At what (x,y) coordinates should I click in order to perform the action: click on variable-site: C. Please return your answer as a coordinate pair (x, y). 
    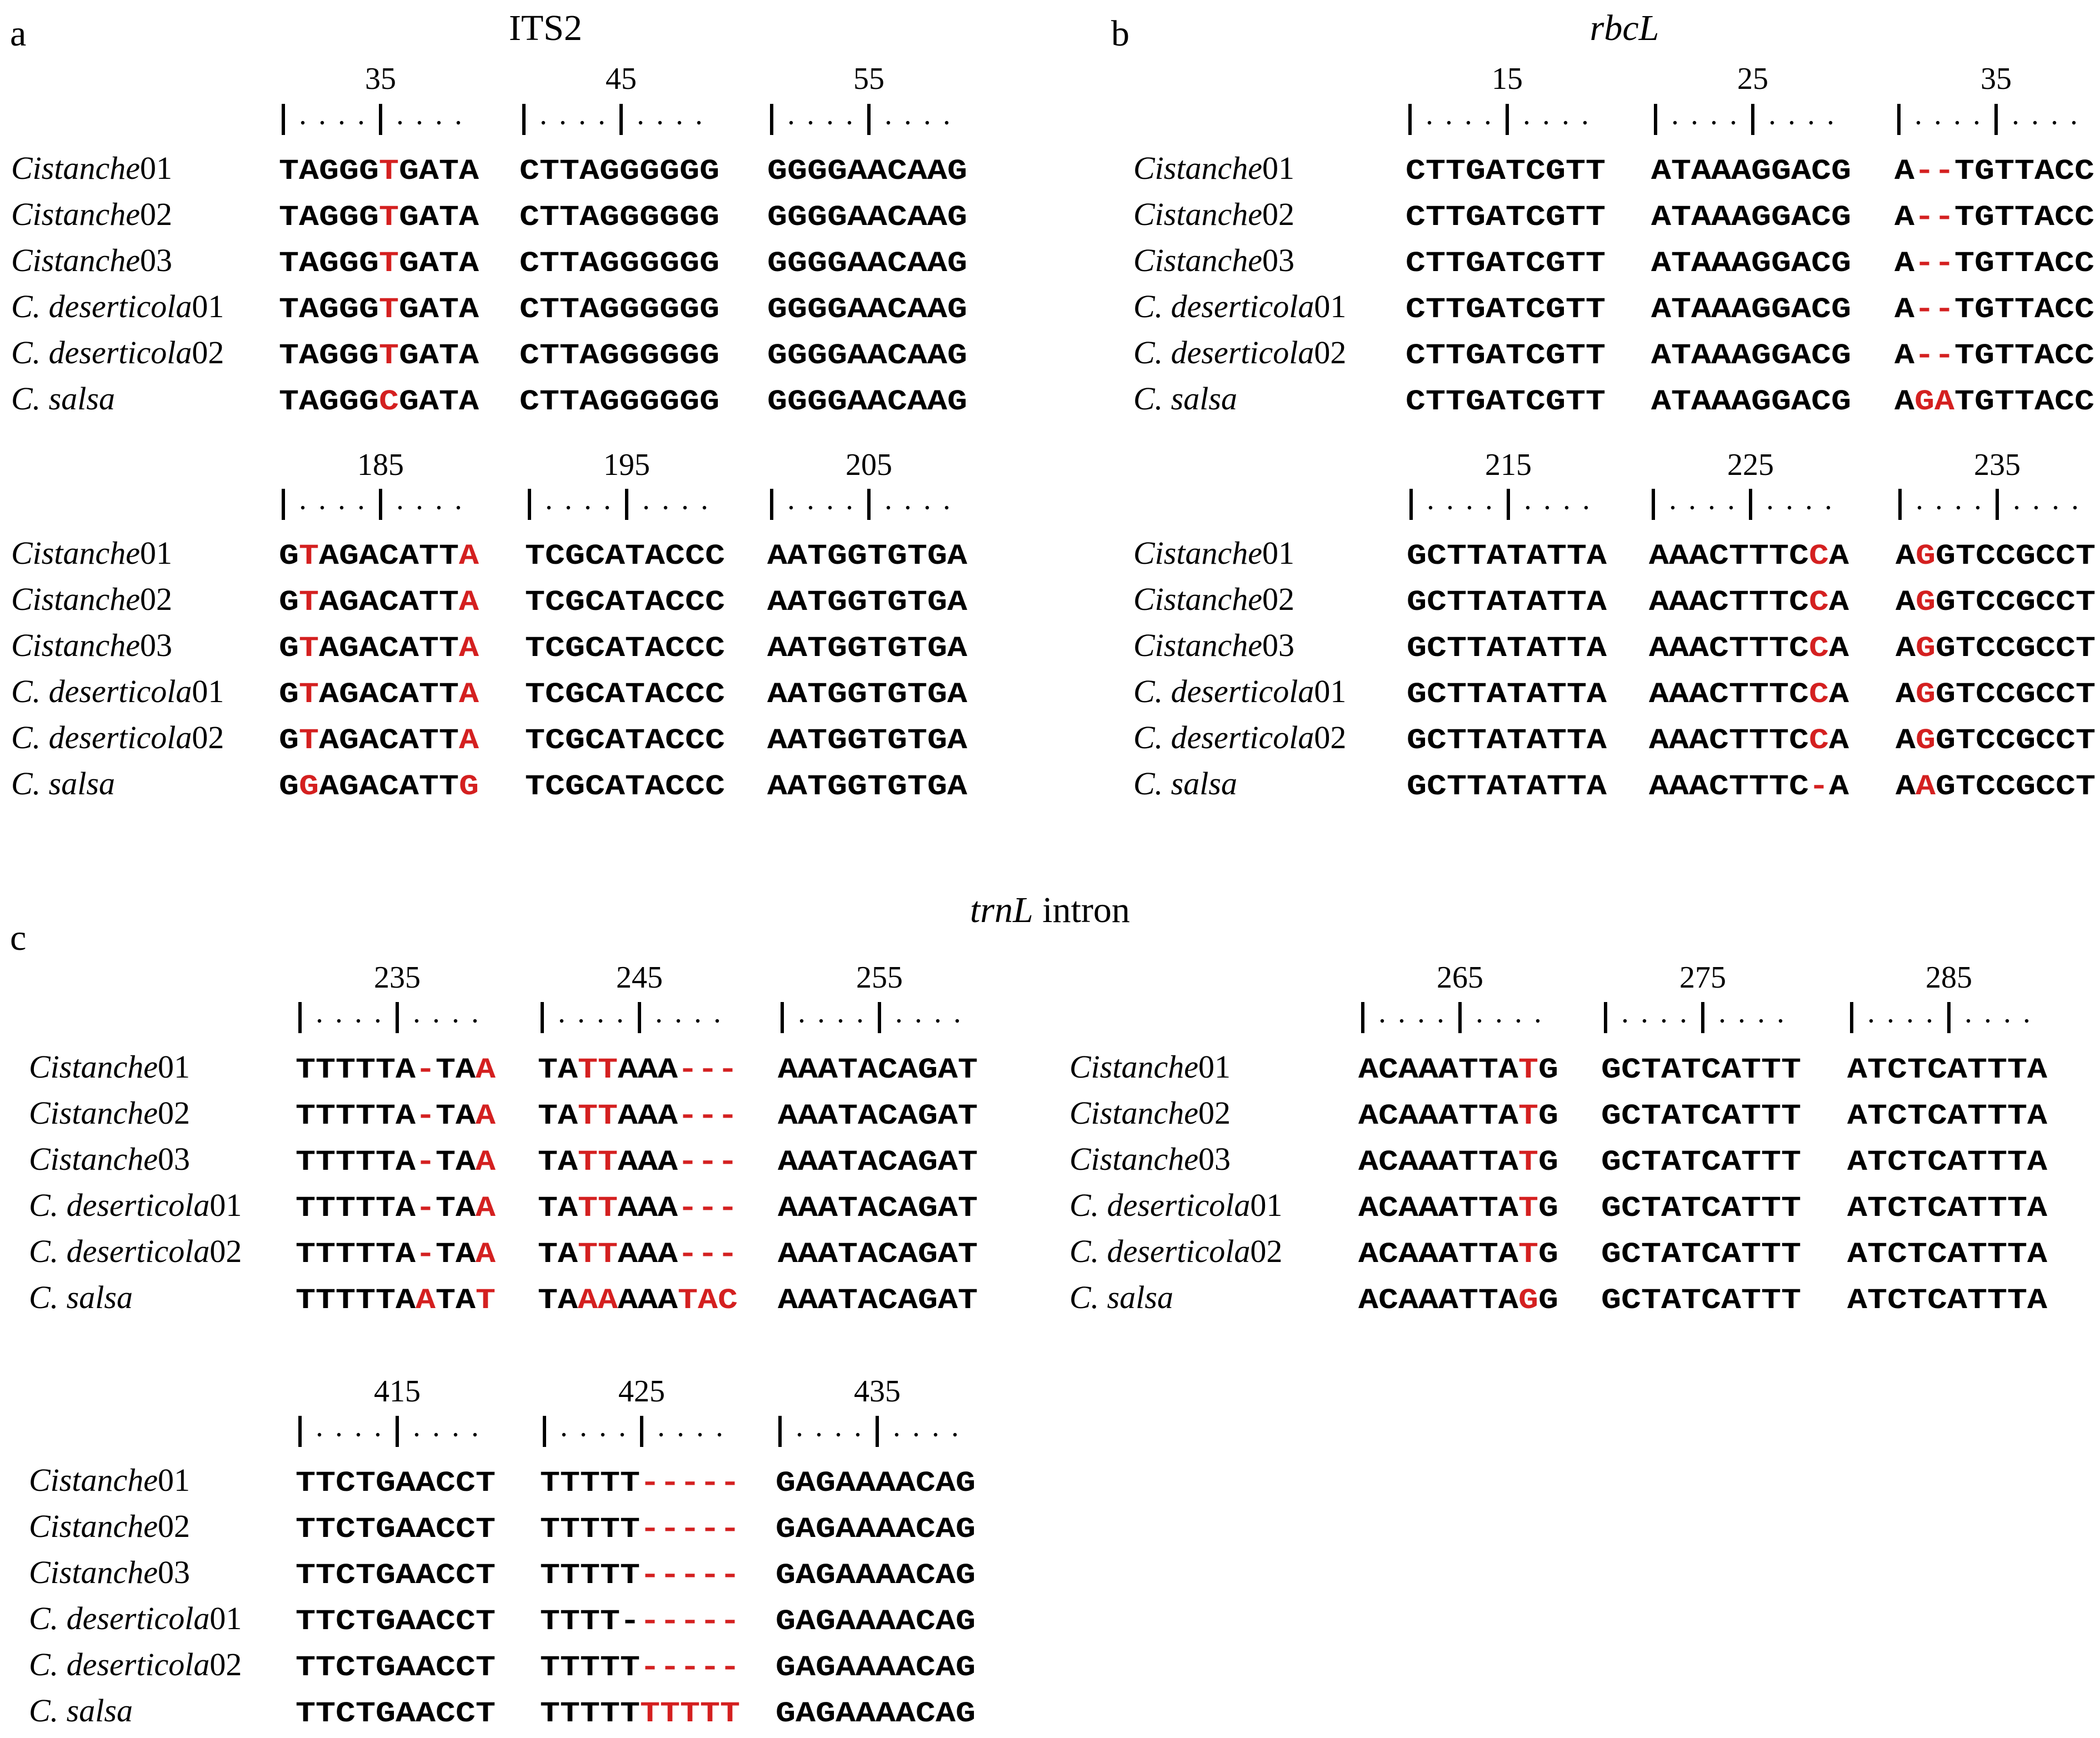
    Looking at the image, I should click on (1819, 740).